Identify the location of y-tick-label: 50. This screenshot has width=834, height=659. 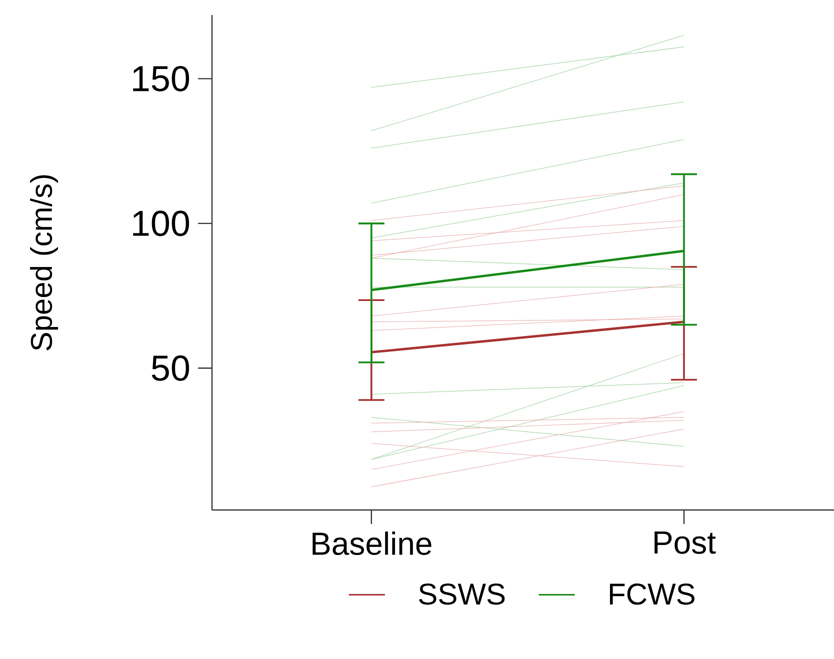
(171, 368).